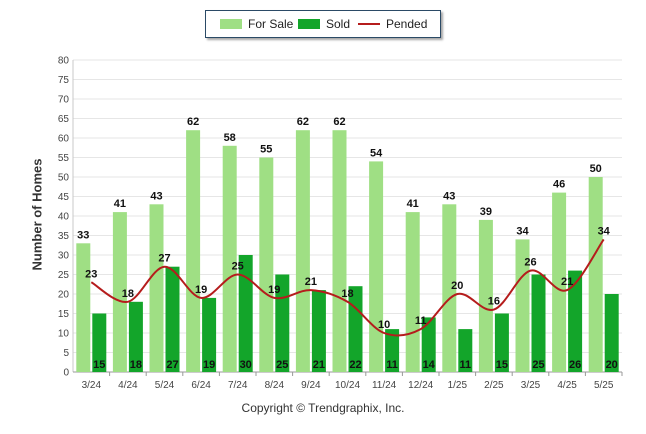 This screenshot has width=646, height=434. Describe the element at coordinates (596, 169) in the screenshot. I see `data-label-for-sale: 50` at that location.